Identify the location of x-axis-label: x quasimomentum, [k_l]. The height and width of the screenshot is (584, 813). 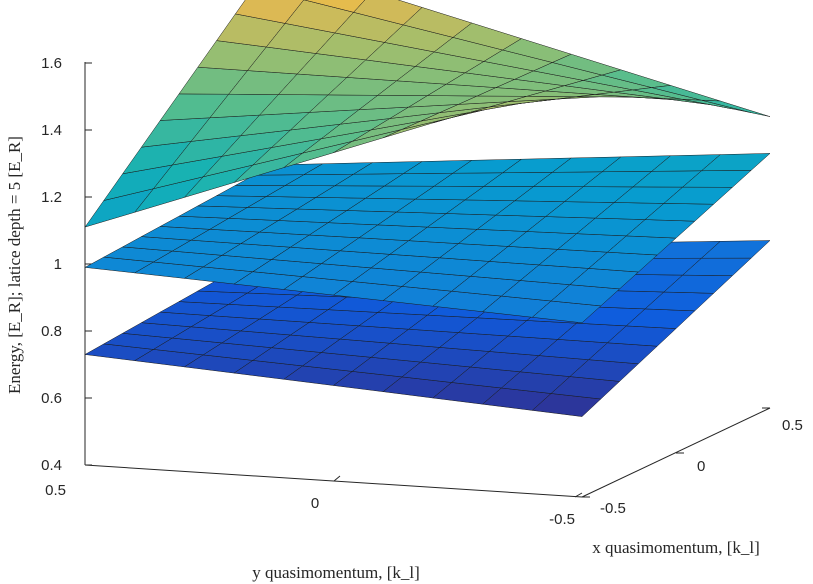
(676, 547).